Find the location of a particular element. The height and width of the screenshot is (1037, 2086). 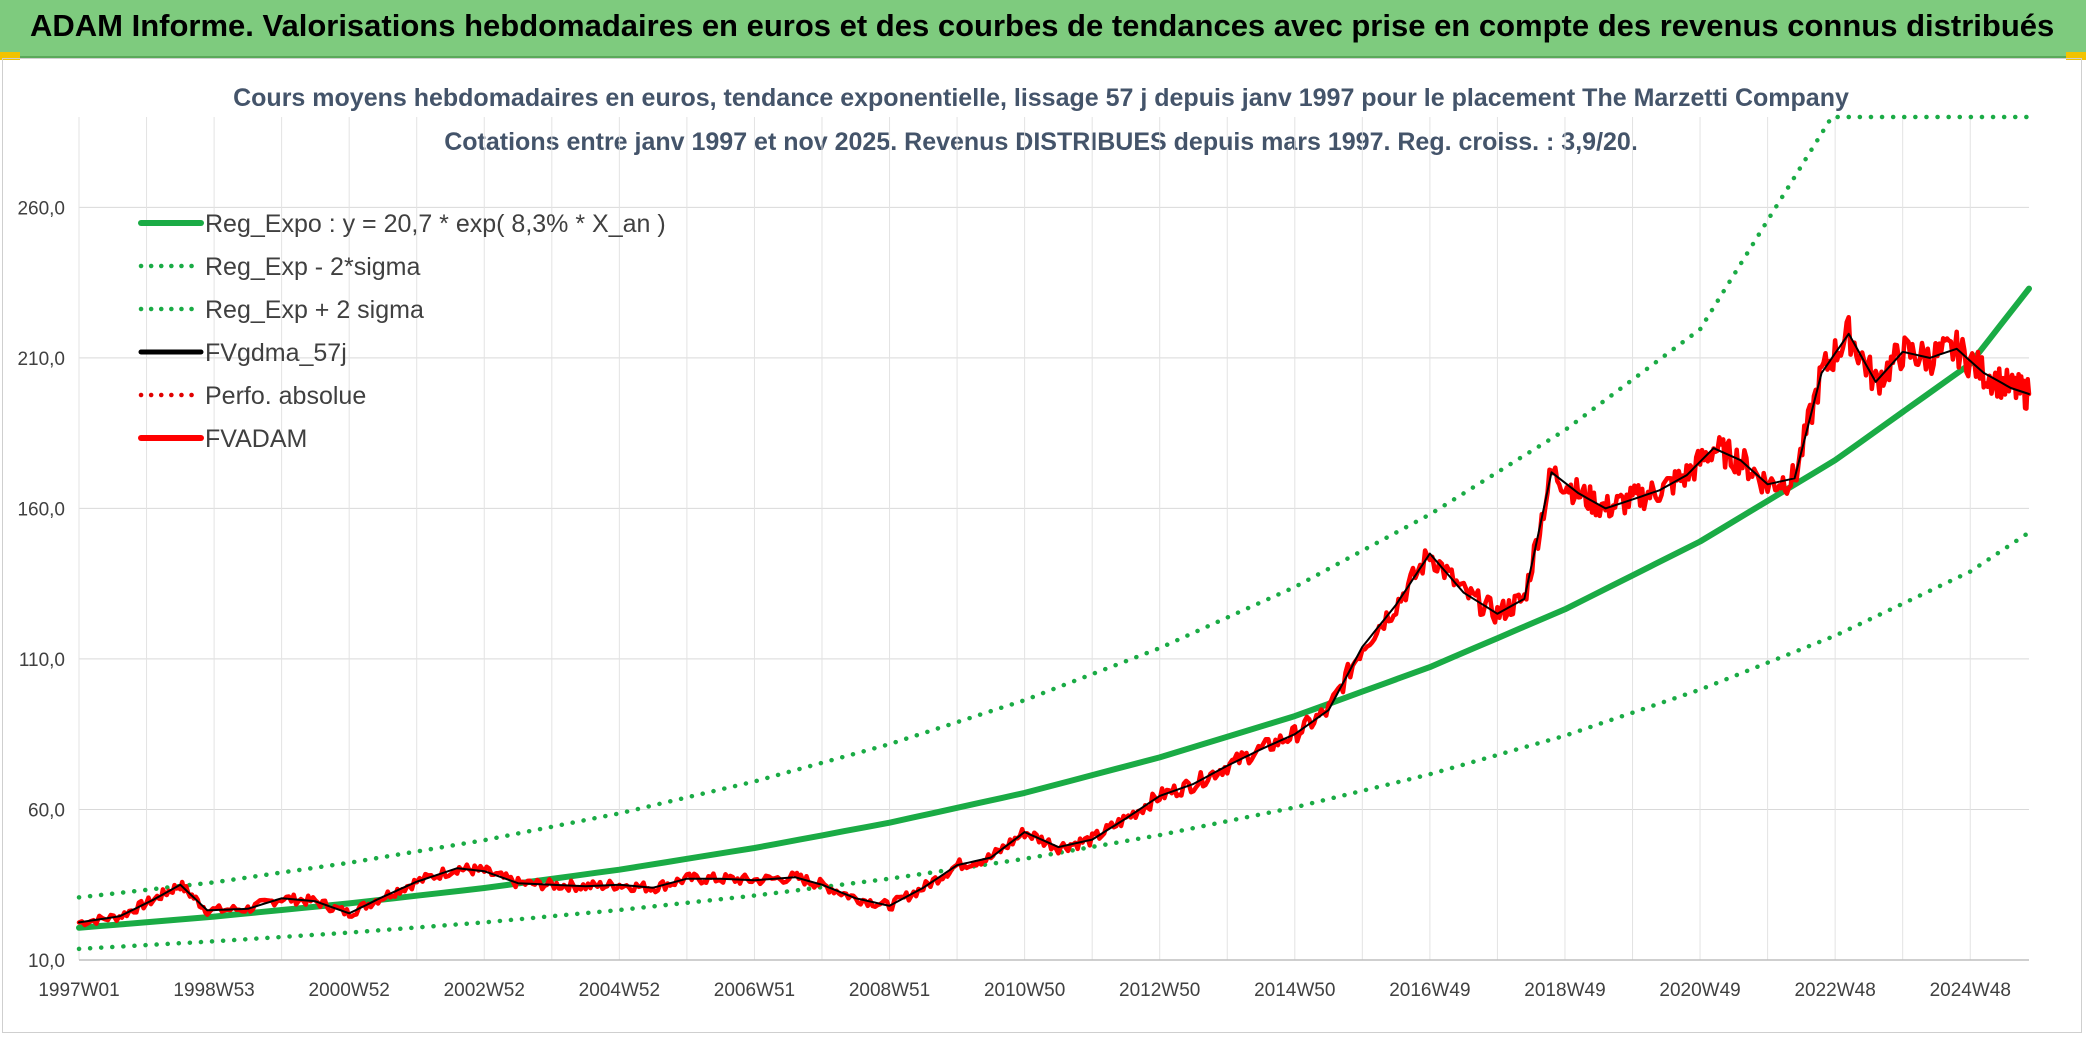

y-tick-label: 160,0 is located at coordinates (41, 509).